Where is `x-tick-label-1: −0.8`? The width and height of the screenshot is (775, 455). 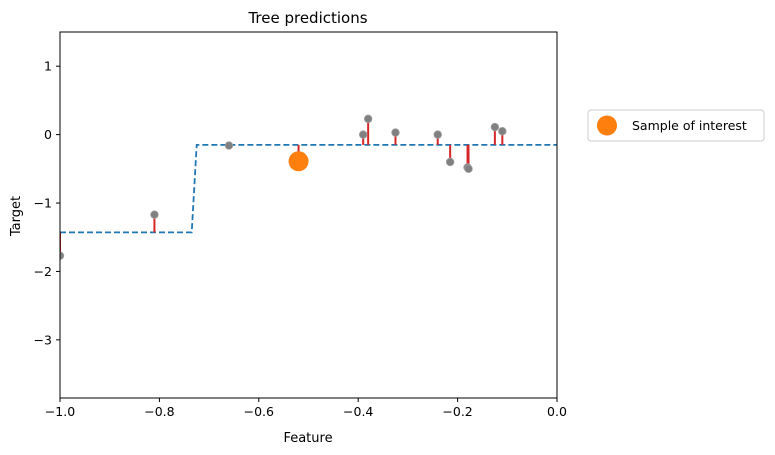 x-tick-label-1: −0.8 is located at coordinates (159, 411).